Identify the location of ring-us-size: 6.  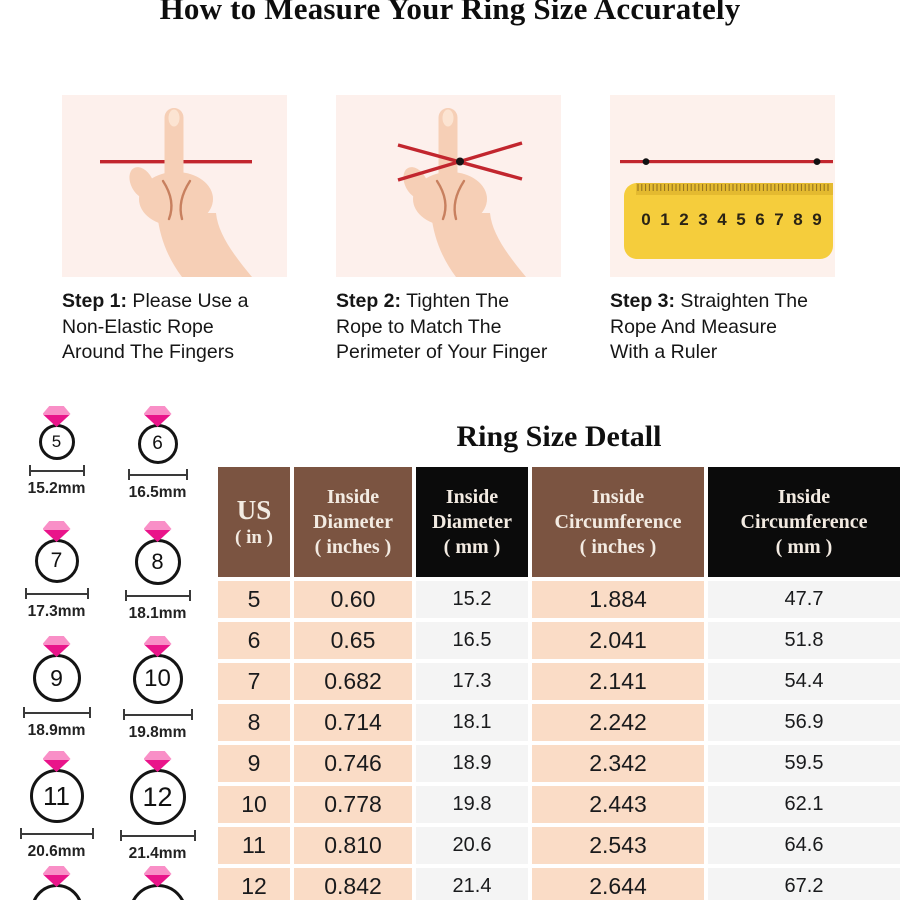
(157, 443).